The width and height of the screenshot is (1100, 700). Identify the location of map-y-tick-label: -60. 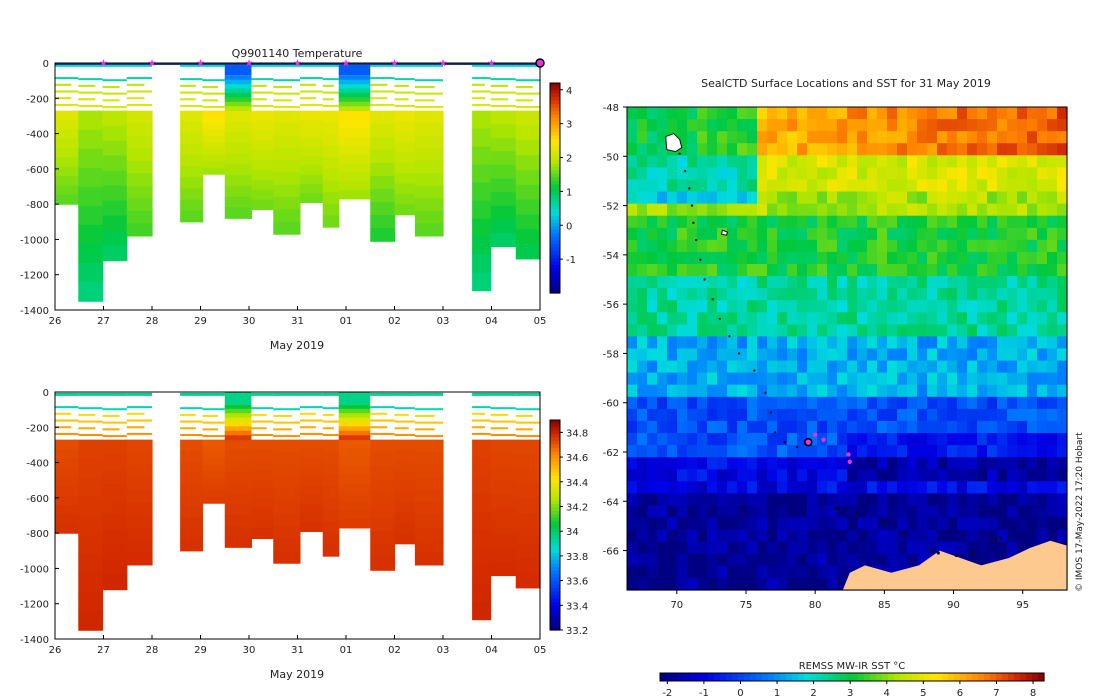
(611, 404).